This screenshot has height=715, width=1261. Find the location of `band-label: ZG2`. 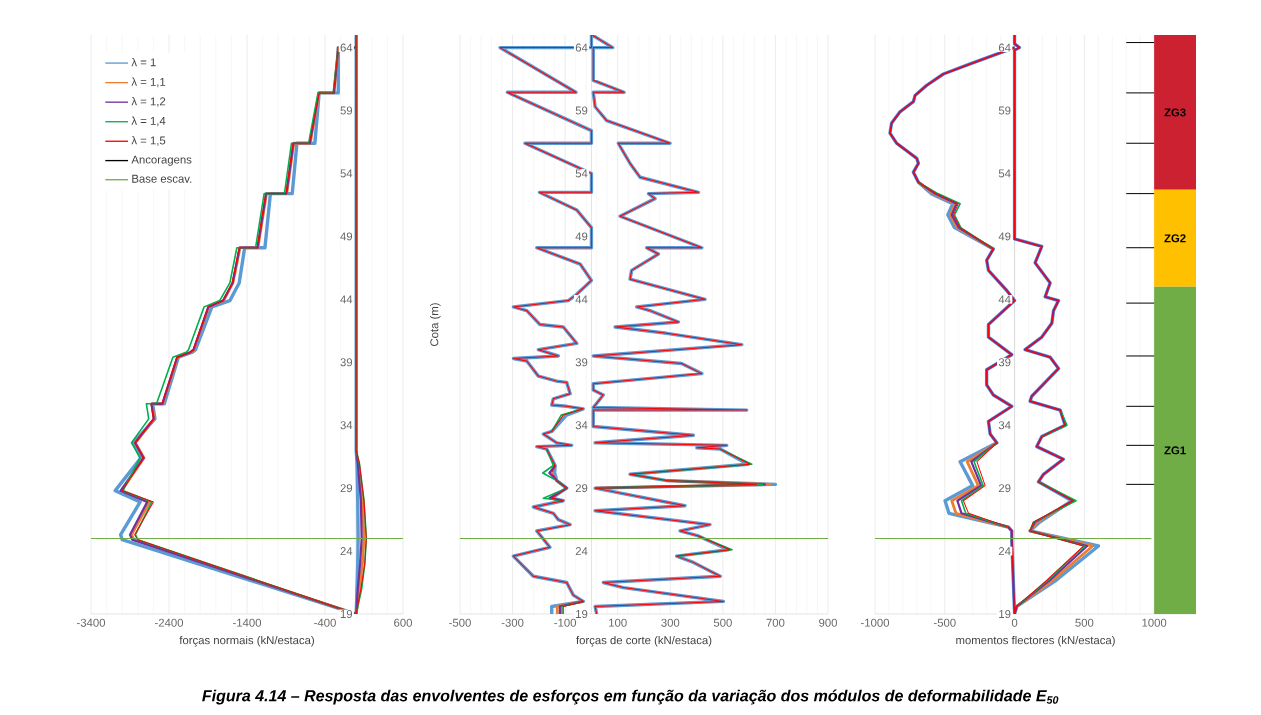

band-label: ZG2 is located at coordinates (1175, 238).